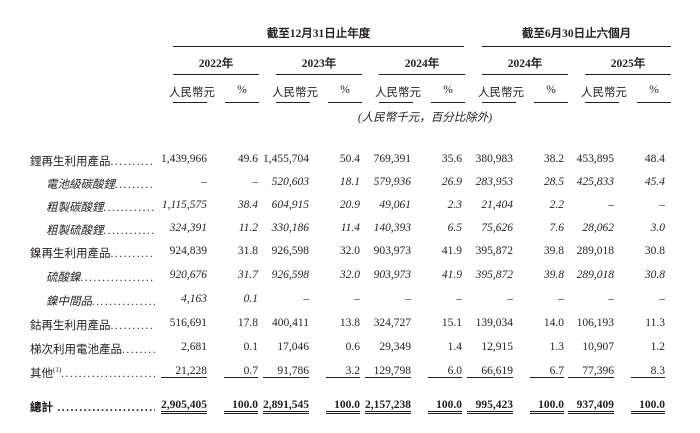 The width and height of the screenshot is (700, 433). Describe the element at coordinates (63, 278) in the screenshot. I see `row-label-text: 硫酸鎳` at that location.